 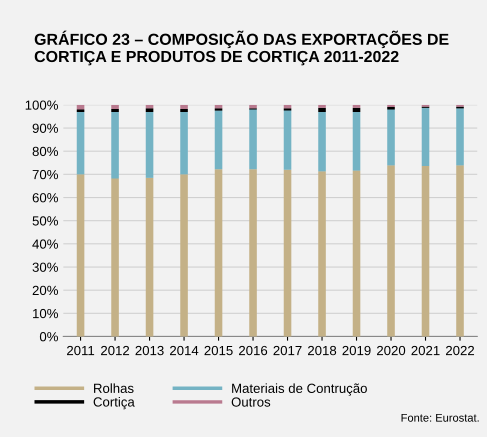 What do you see at coordinates (426, 351) in the screenshot?
I see `x-tick-label: 2021` at bounding box center [426, 351].